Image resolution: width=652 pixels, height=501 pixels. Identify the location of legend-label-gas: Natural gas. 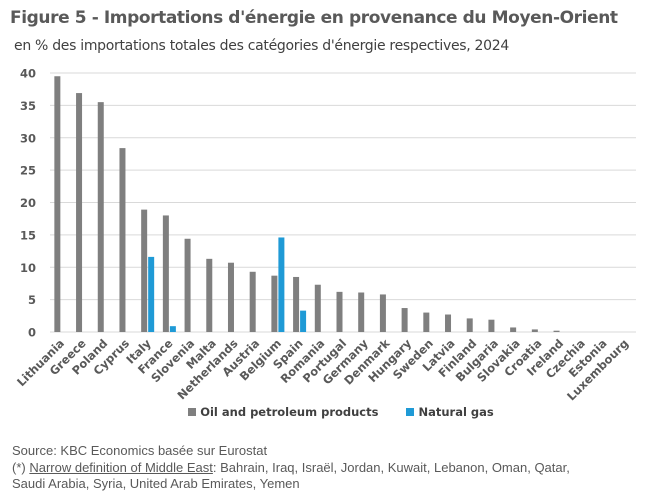
(456, 412).